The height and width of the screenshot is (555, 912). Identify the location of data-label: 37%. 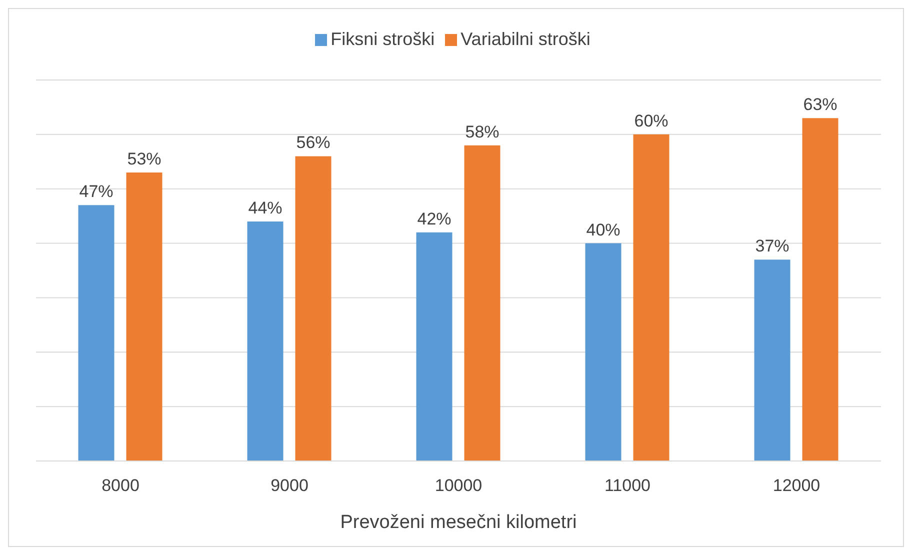
(772, 246).